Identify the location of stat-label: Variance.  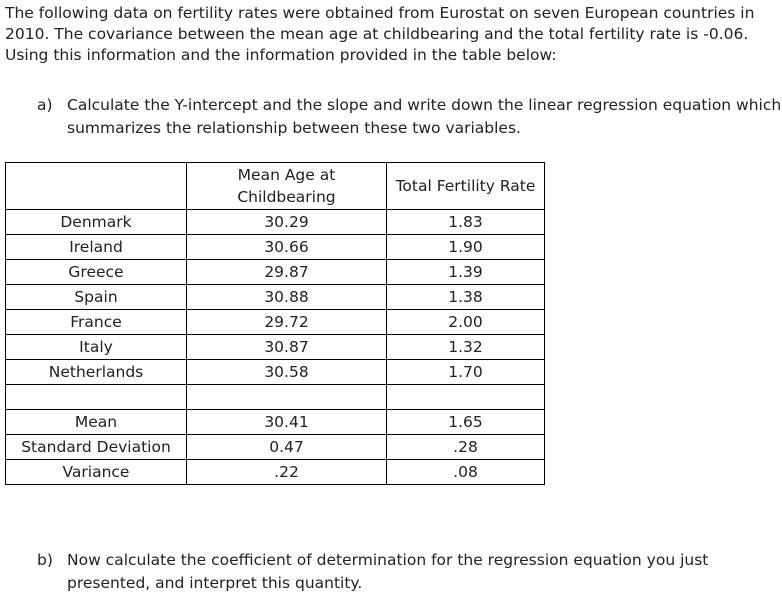
(96, 472).